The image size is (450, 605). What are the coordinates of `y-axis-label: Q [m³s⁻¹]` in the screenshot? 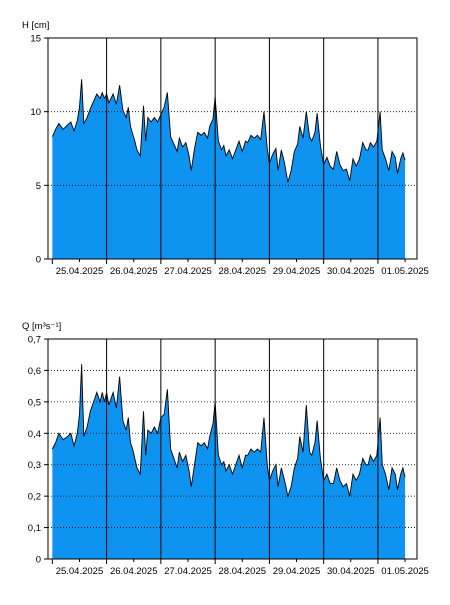 It's located at (41, 326).